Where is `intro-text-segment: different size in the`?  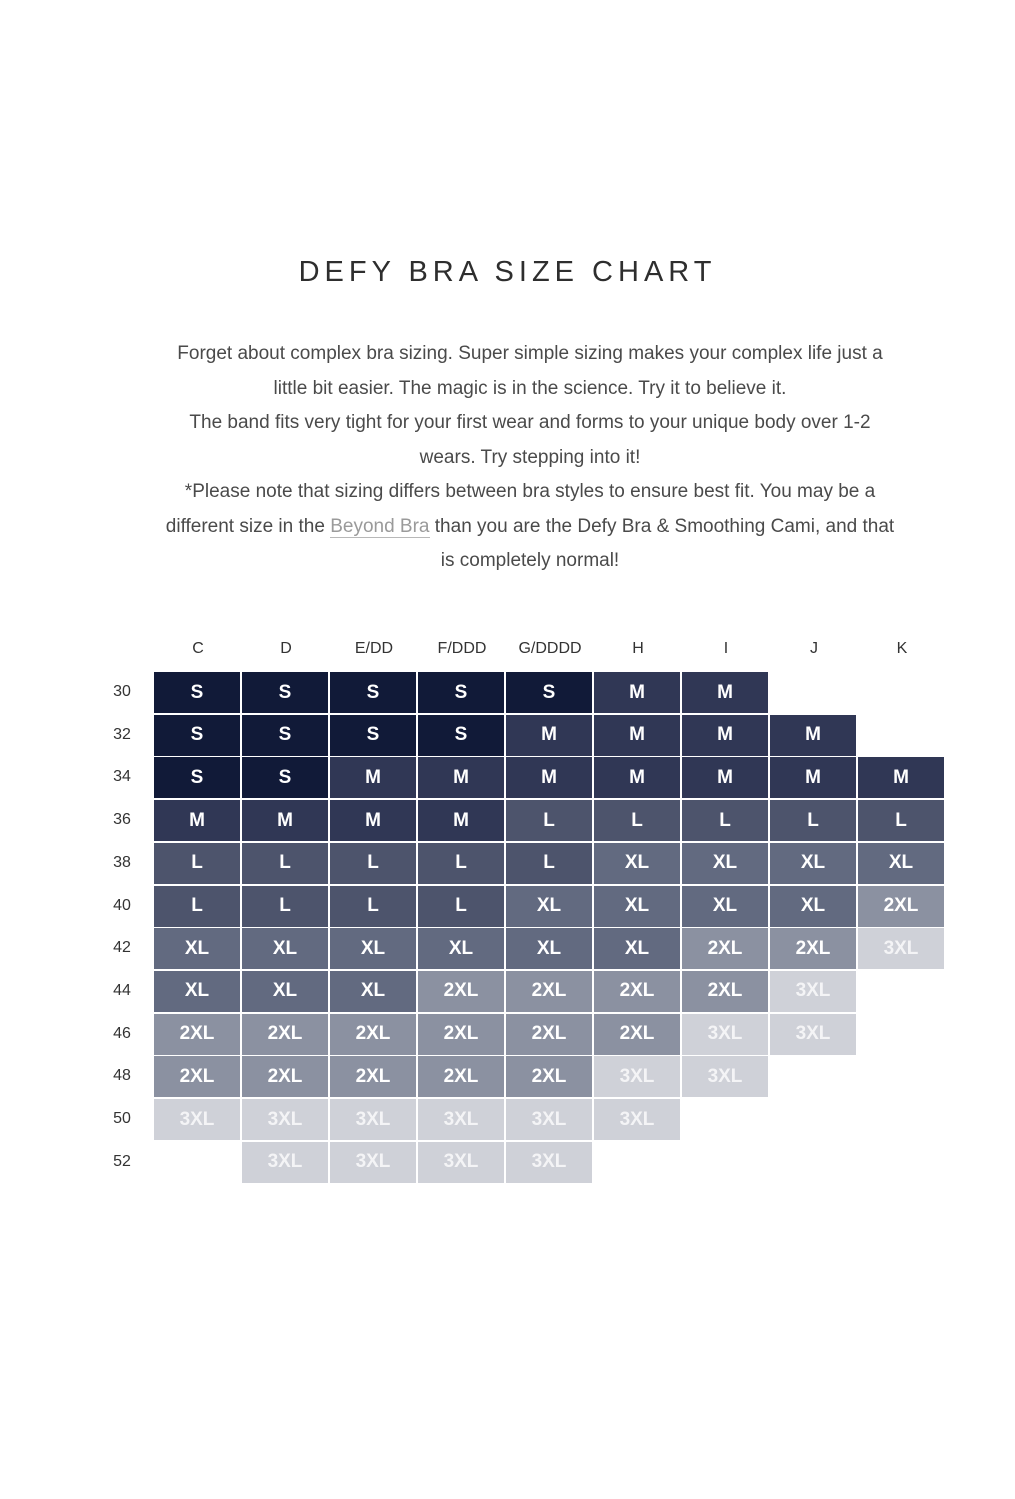 intro-text-segment: different size in the is located at coordinates (248, 526).